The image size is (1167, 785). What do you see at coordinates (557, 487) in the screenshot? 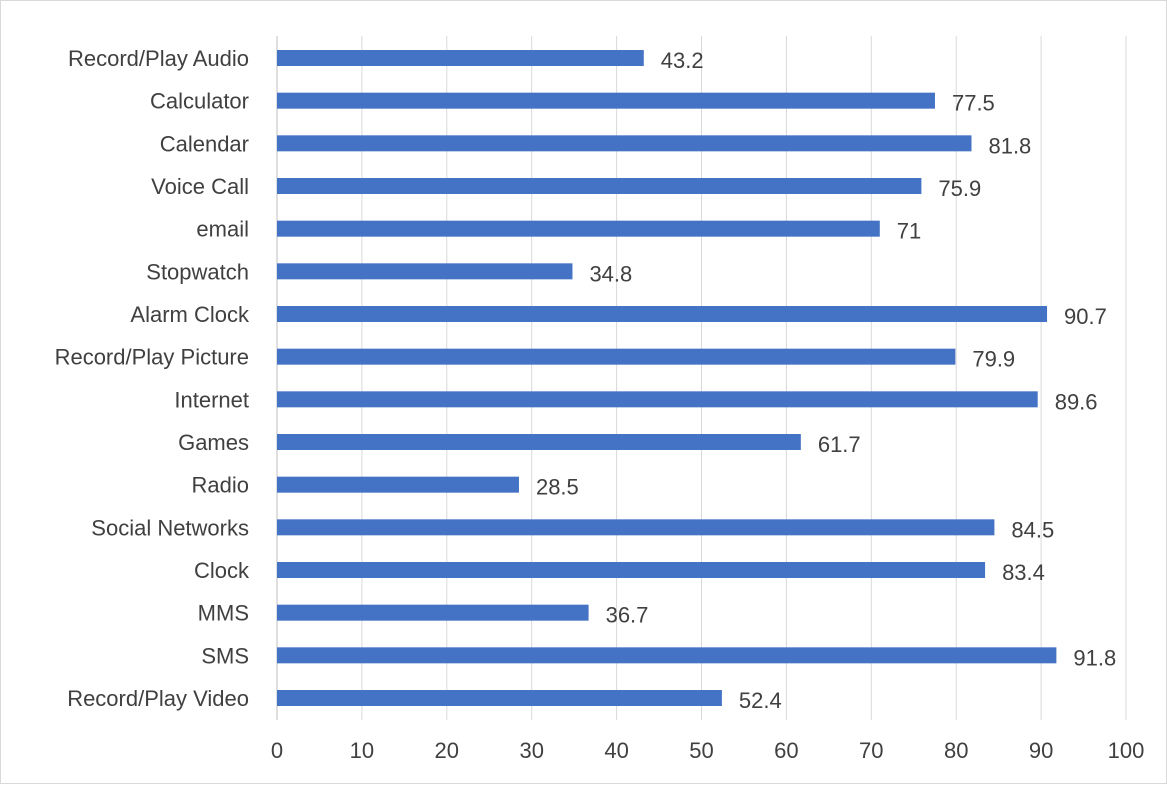
I see `data-label: 28.5` at bounding box center [557, 487].